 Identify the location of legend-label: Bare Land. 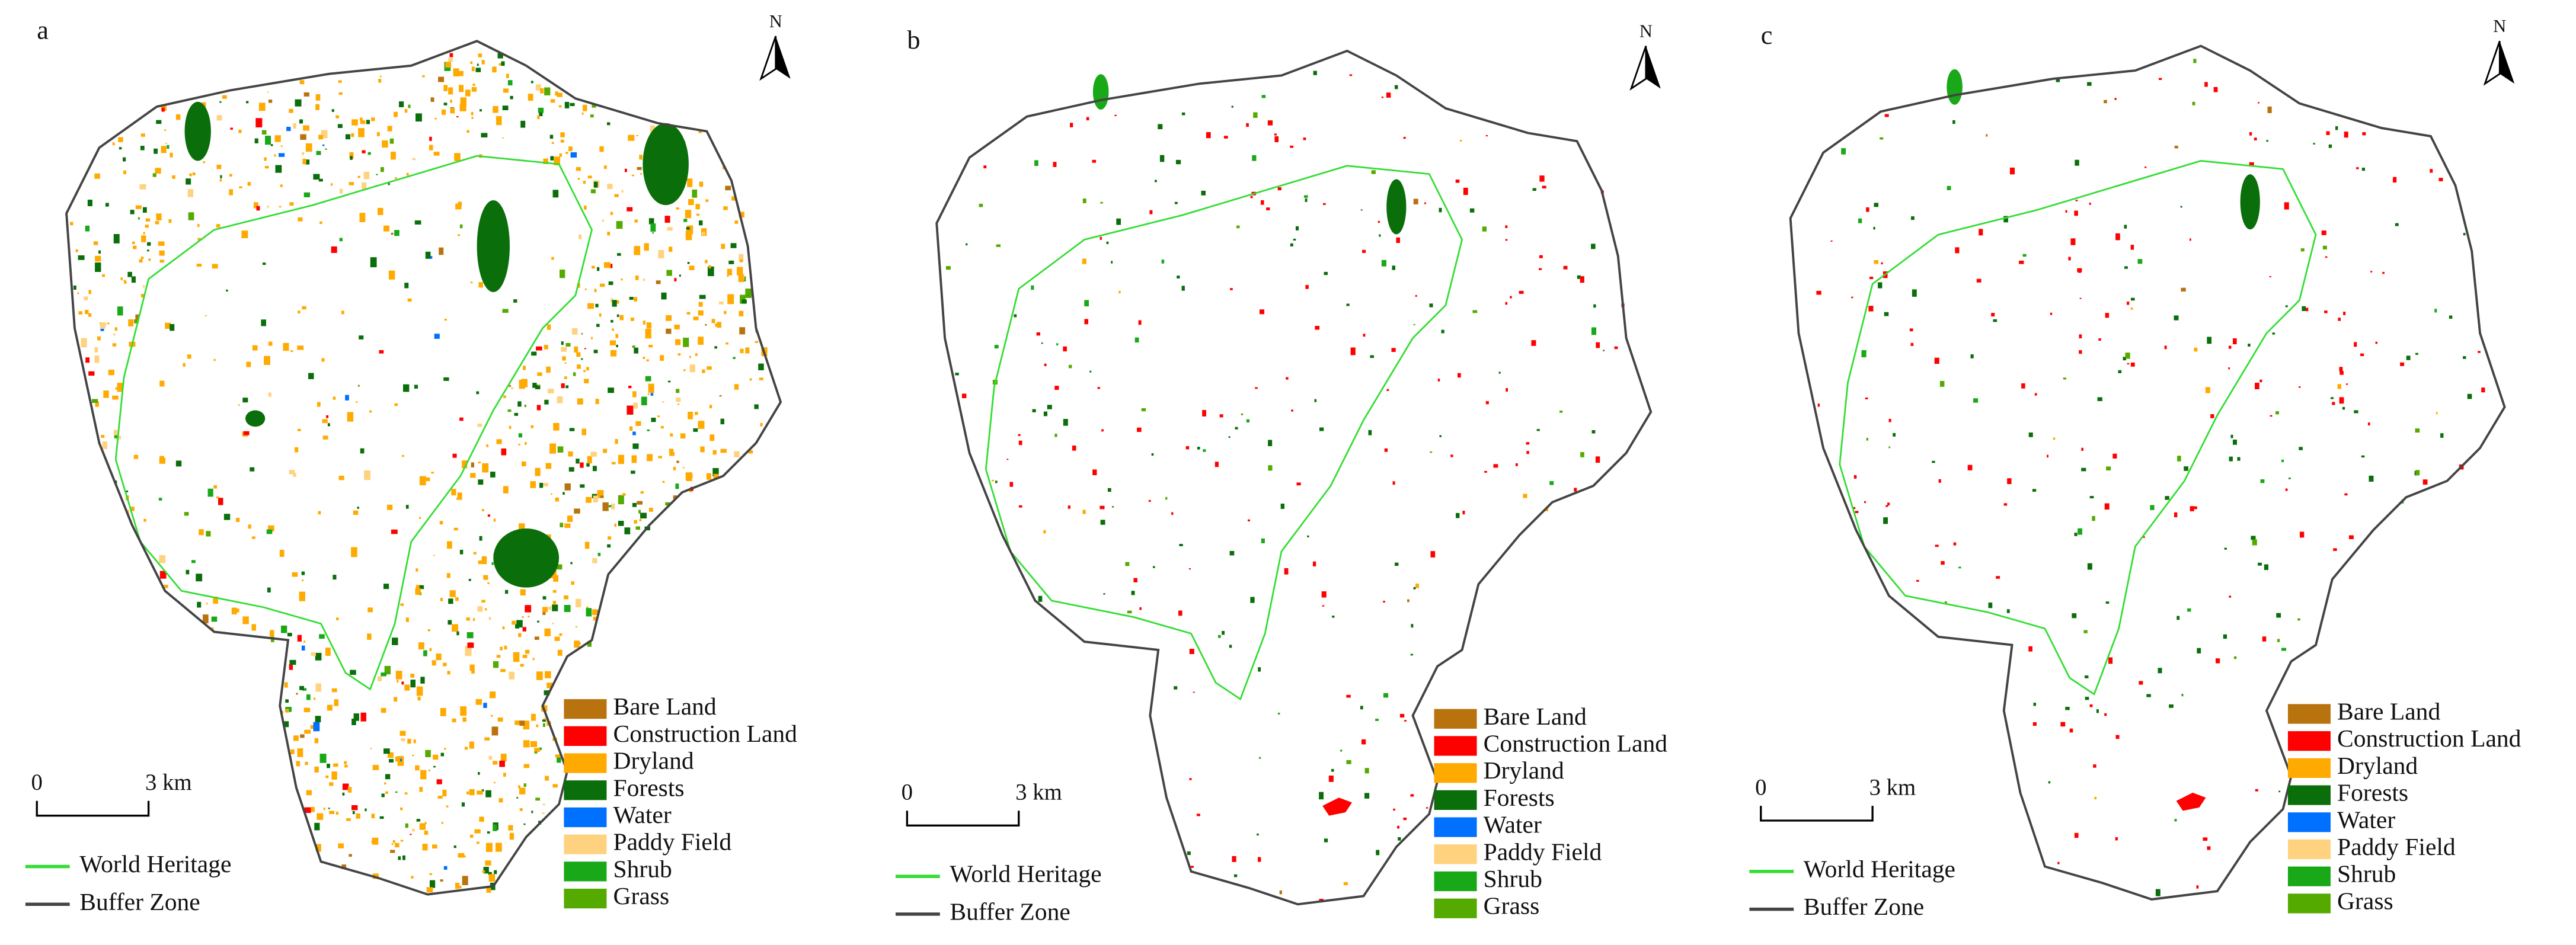
(2388, 711).